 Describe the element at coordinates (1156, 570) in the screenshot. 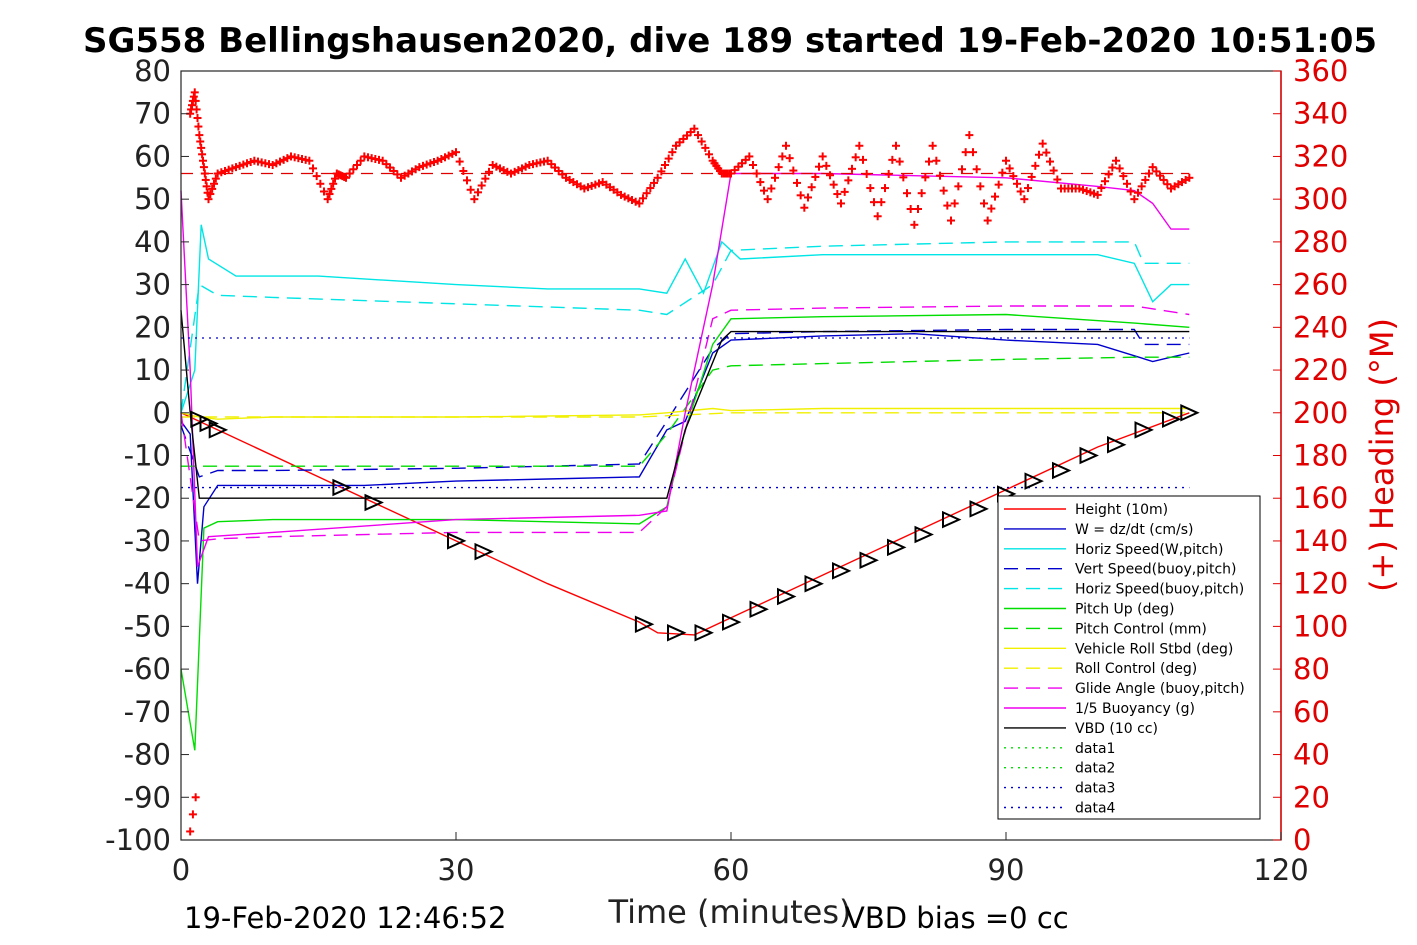

I see `legend-label: Vert Speed(buoy,pitch)` at that location.